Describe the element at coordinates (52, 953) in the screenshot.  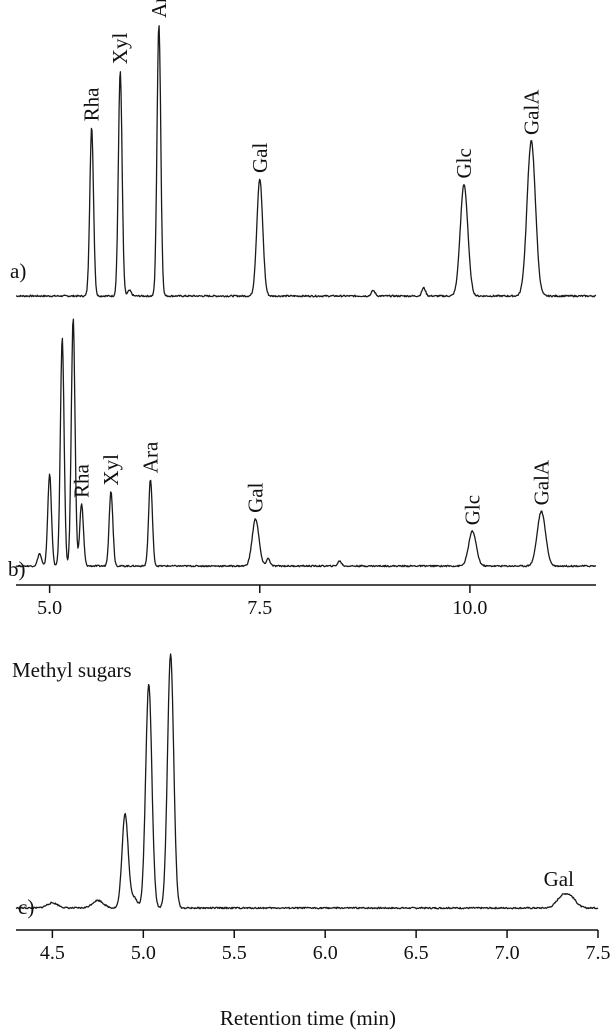
I see `x-tick-label: 4.5` at that location.